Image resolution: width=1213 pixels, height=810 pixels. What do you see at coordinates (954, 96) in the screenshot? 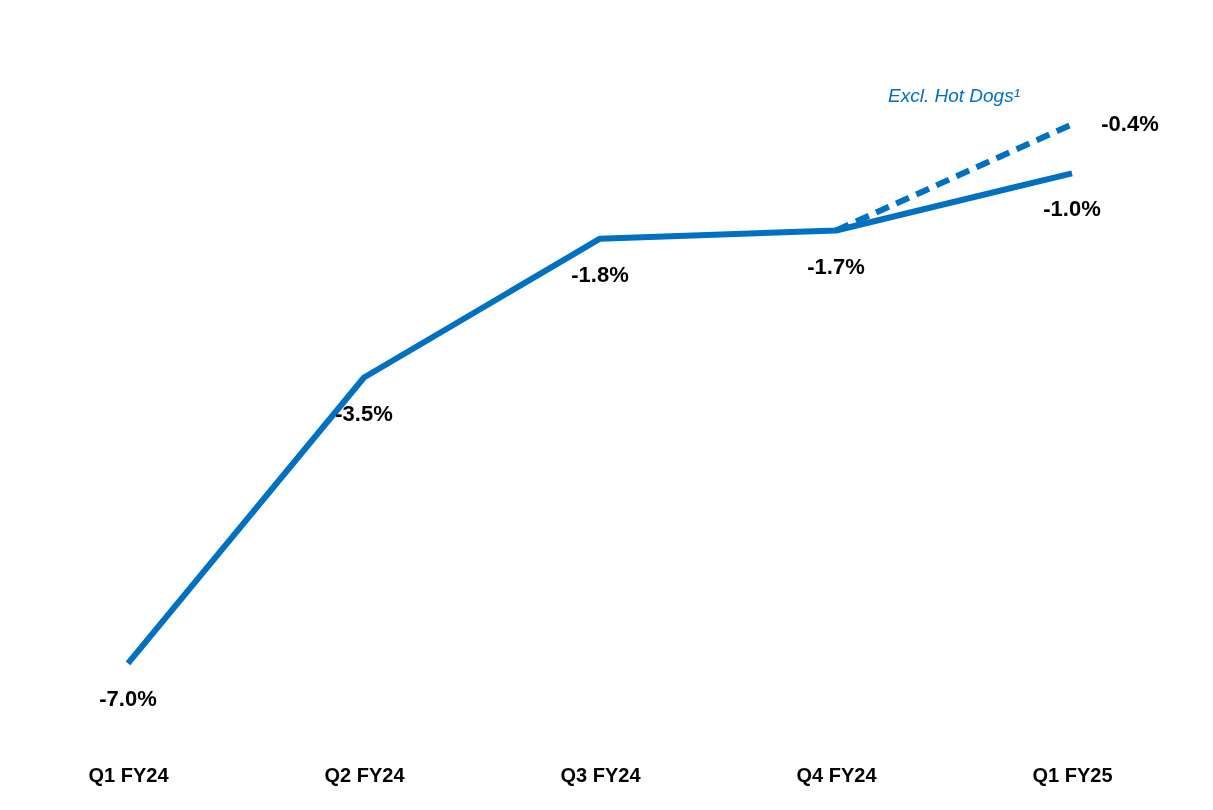
I see `series-label: Excl. Hot Dogs¹` at bounding box center [954, 96].